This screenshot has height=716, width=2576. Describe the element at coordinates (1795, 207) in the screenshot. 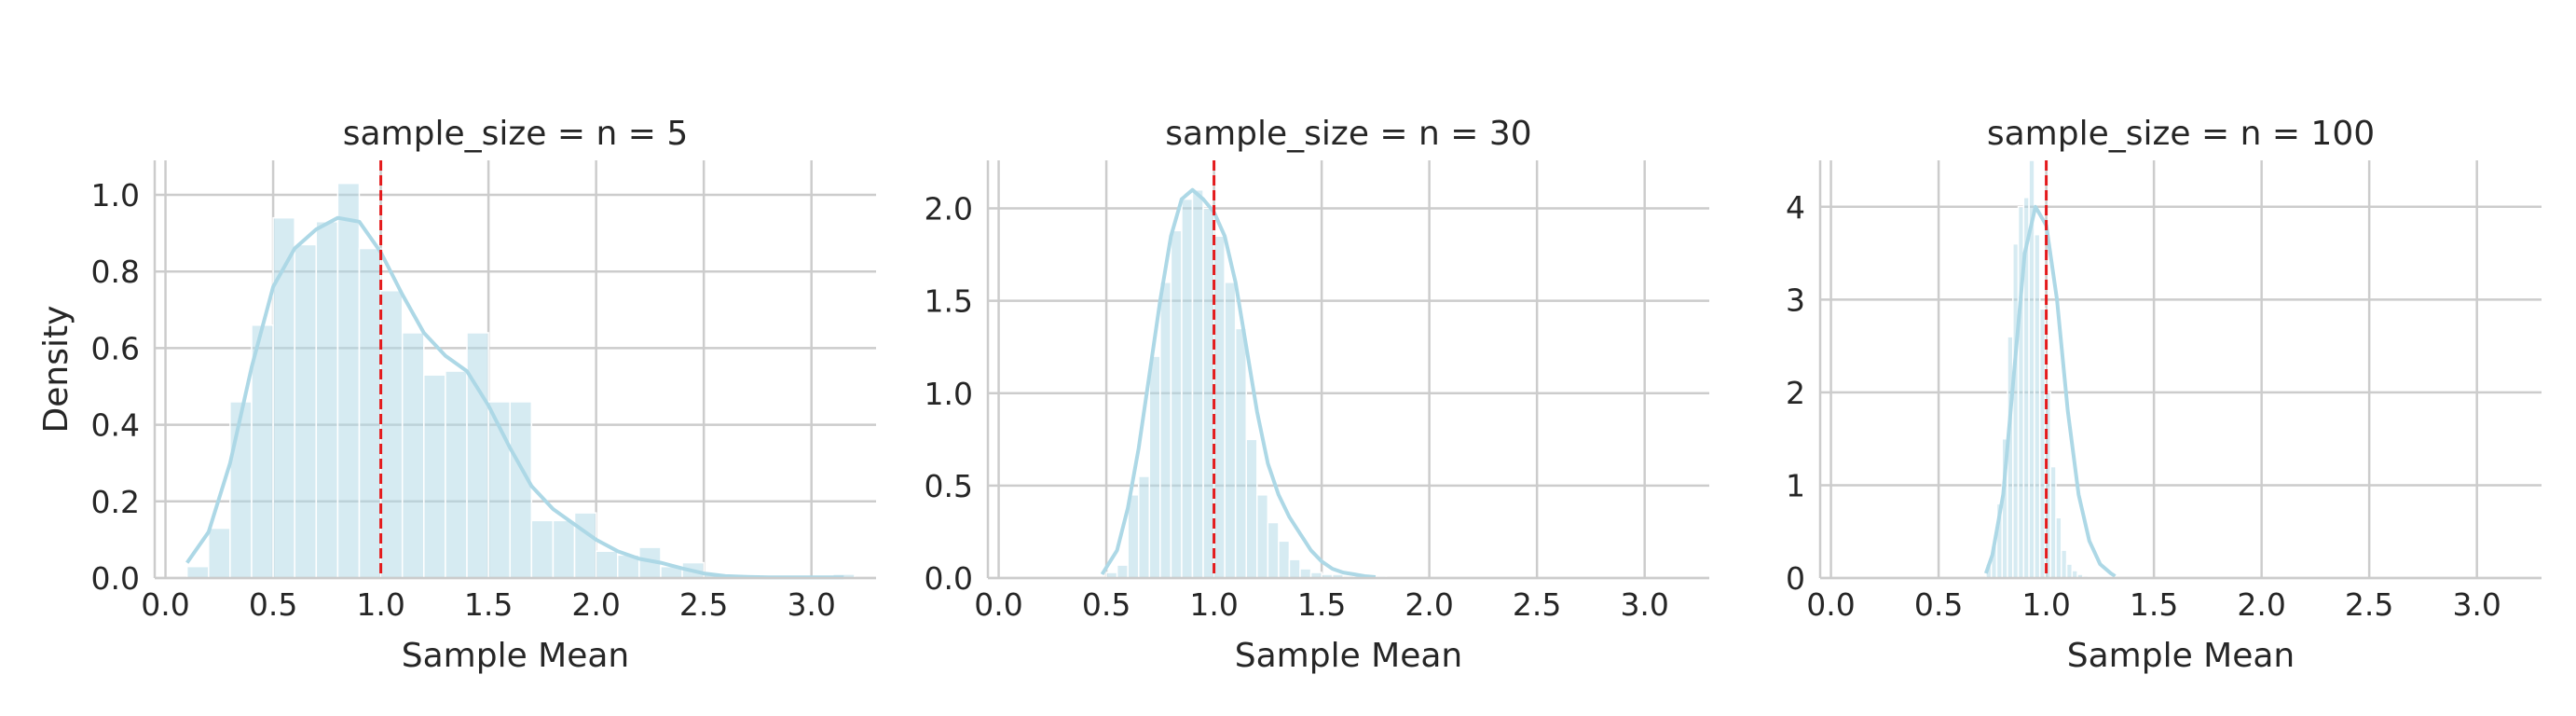

I see `y-tick-label: 4` at that location.